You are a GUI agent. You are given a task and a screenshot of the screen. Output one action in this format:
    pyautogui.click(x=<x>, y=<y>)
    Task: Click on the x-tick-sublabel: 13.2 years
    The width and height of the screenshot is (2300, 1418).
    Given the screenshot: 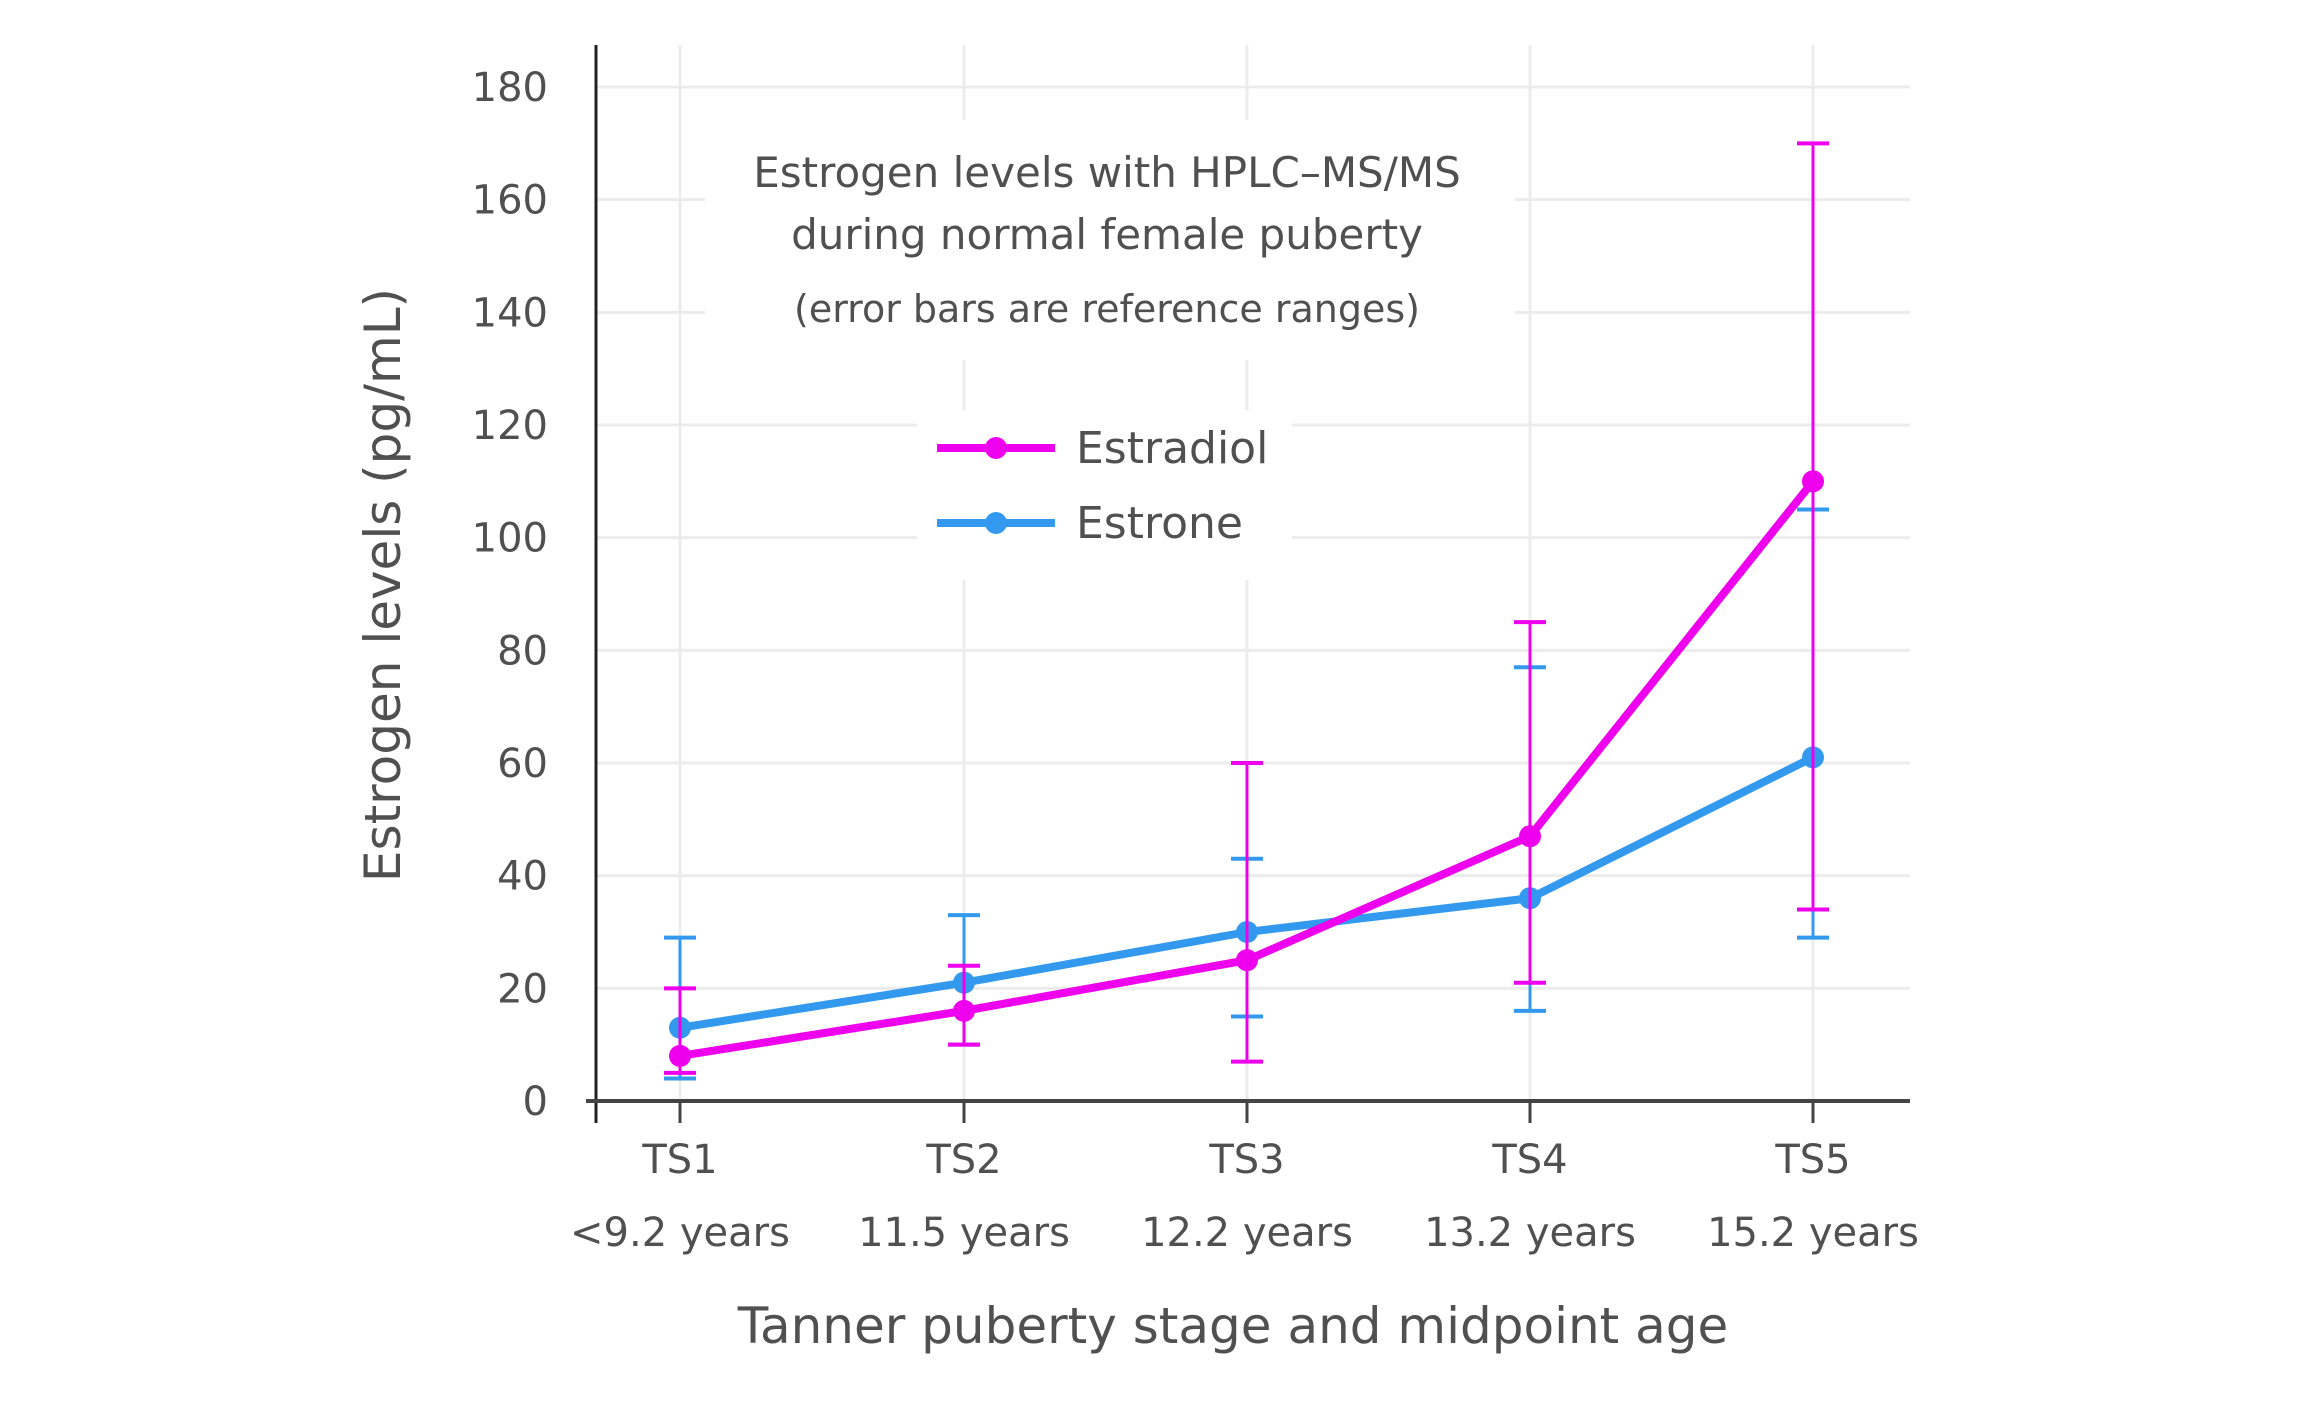 What is the action you would take?
    pyautogui.click(x=1530, y=1233)
    